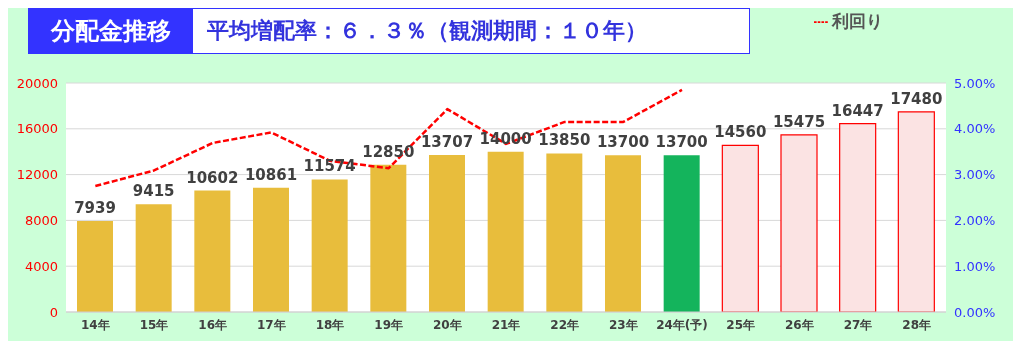 This screenshot has width=1021, height=349. What do you see at coordinates (153, 191) in the screenshot?
I see `data-label: 9415` at bounding box center [153, 191].